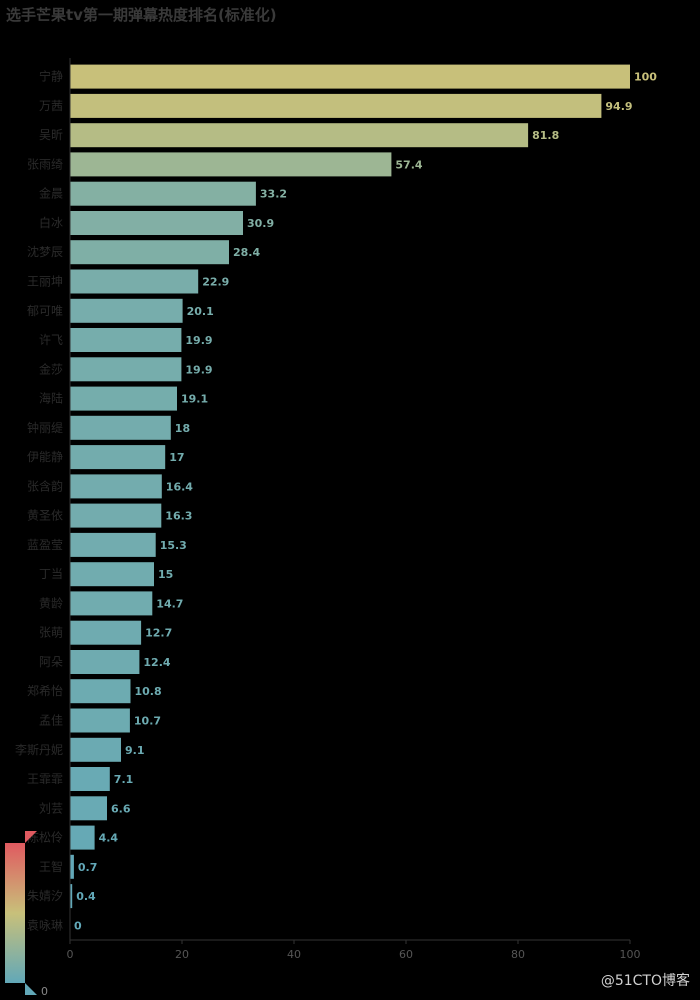  Describe the element at coordinates (45, 837) in the screenshot. I see `category-label: 陈松伶` at that location.